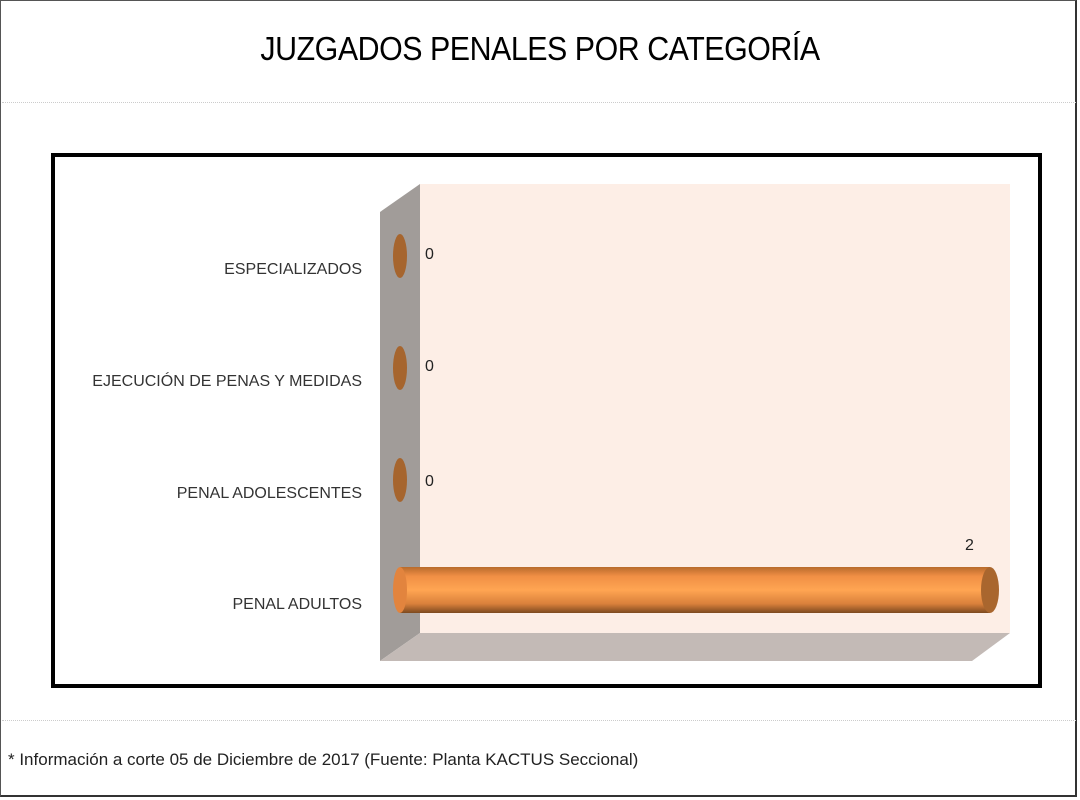 The image size is (1080, 800). What do you see at coordinates (539, 102) in the screenshot?
I see `header-divider` at bounding box center [539, 102].